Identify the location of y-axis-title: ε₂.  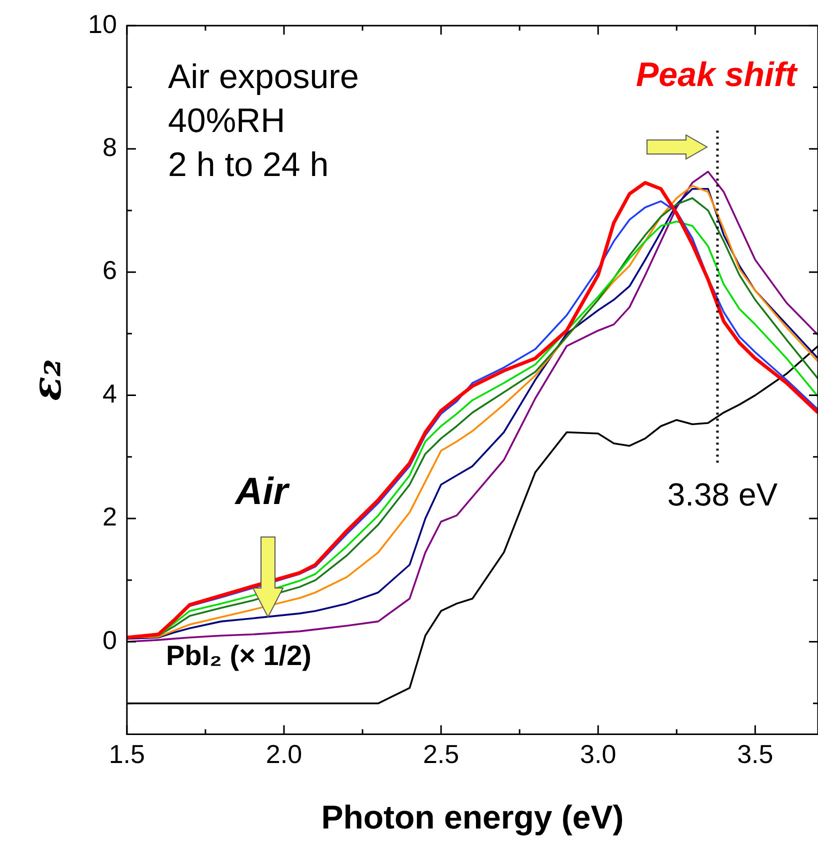
(46, 379).